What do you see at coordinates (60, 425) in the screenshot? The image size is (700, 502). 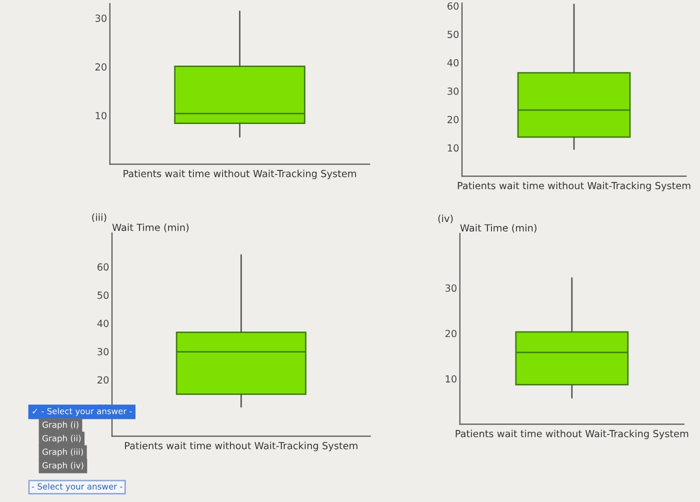 I see `text: Graph (i)` at bounding box center [60, 425].